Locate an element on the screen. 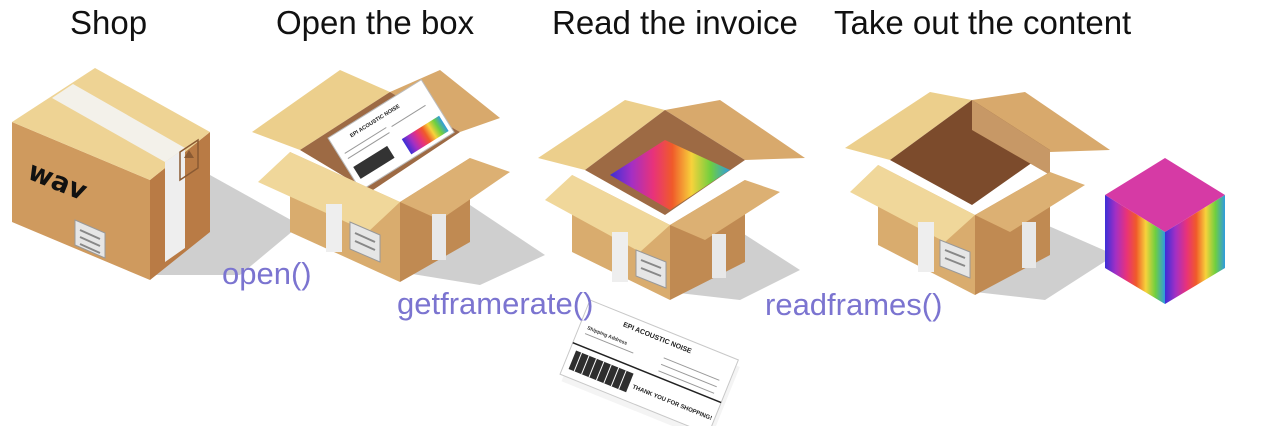 This screenshot has height=426, width=1277. box-front-face is located at coordinates (81, 201).